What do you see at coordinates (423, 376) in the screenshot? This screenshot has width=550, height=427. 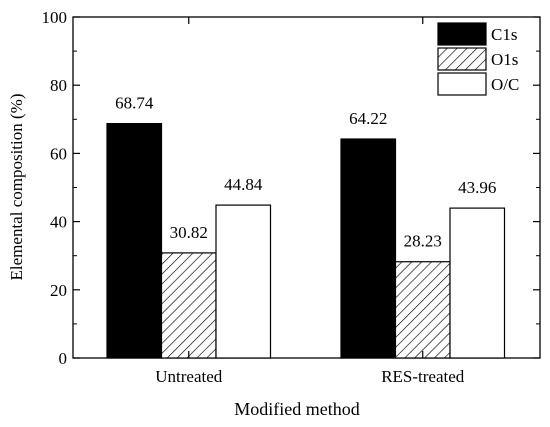 I see `x-category-label: RES-treated` at bounding box center [423, 376].